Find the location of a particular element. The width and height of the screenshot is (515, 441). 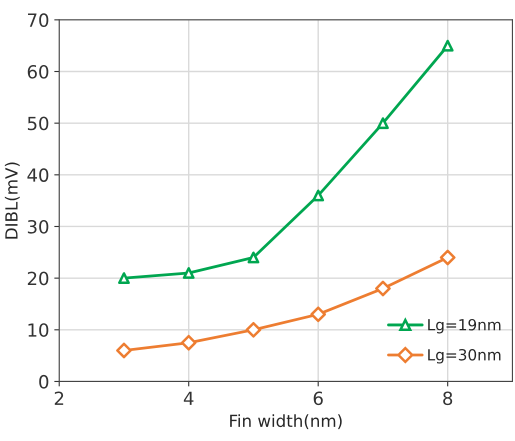

y-tick-label: 0 is located at coordinates (43, 381).